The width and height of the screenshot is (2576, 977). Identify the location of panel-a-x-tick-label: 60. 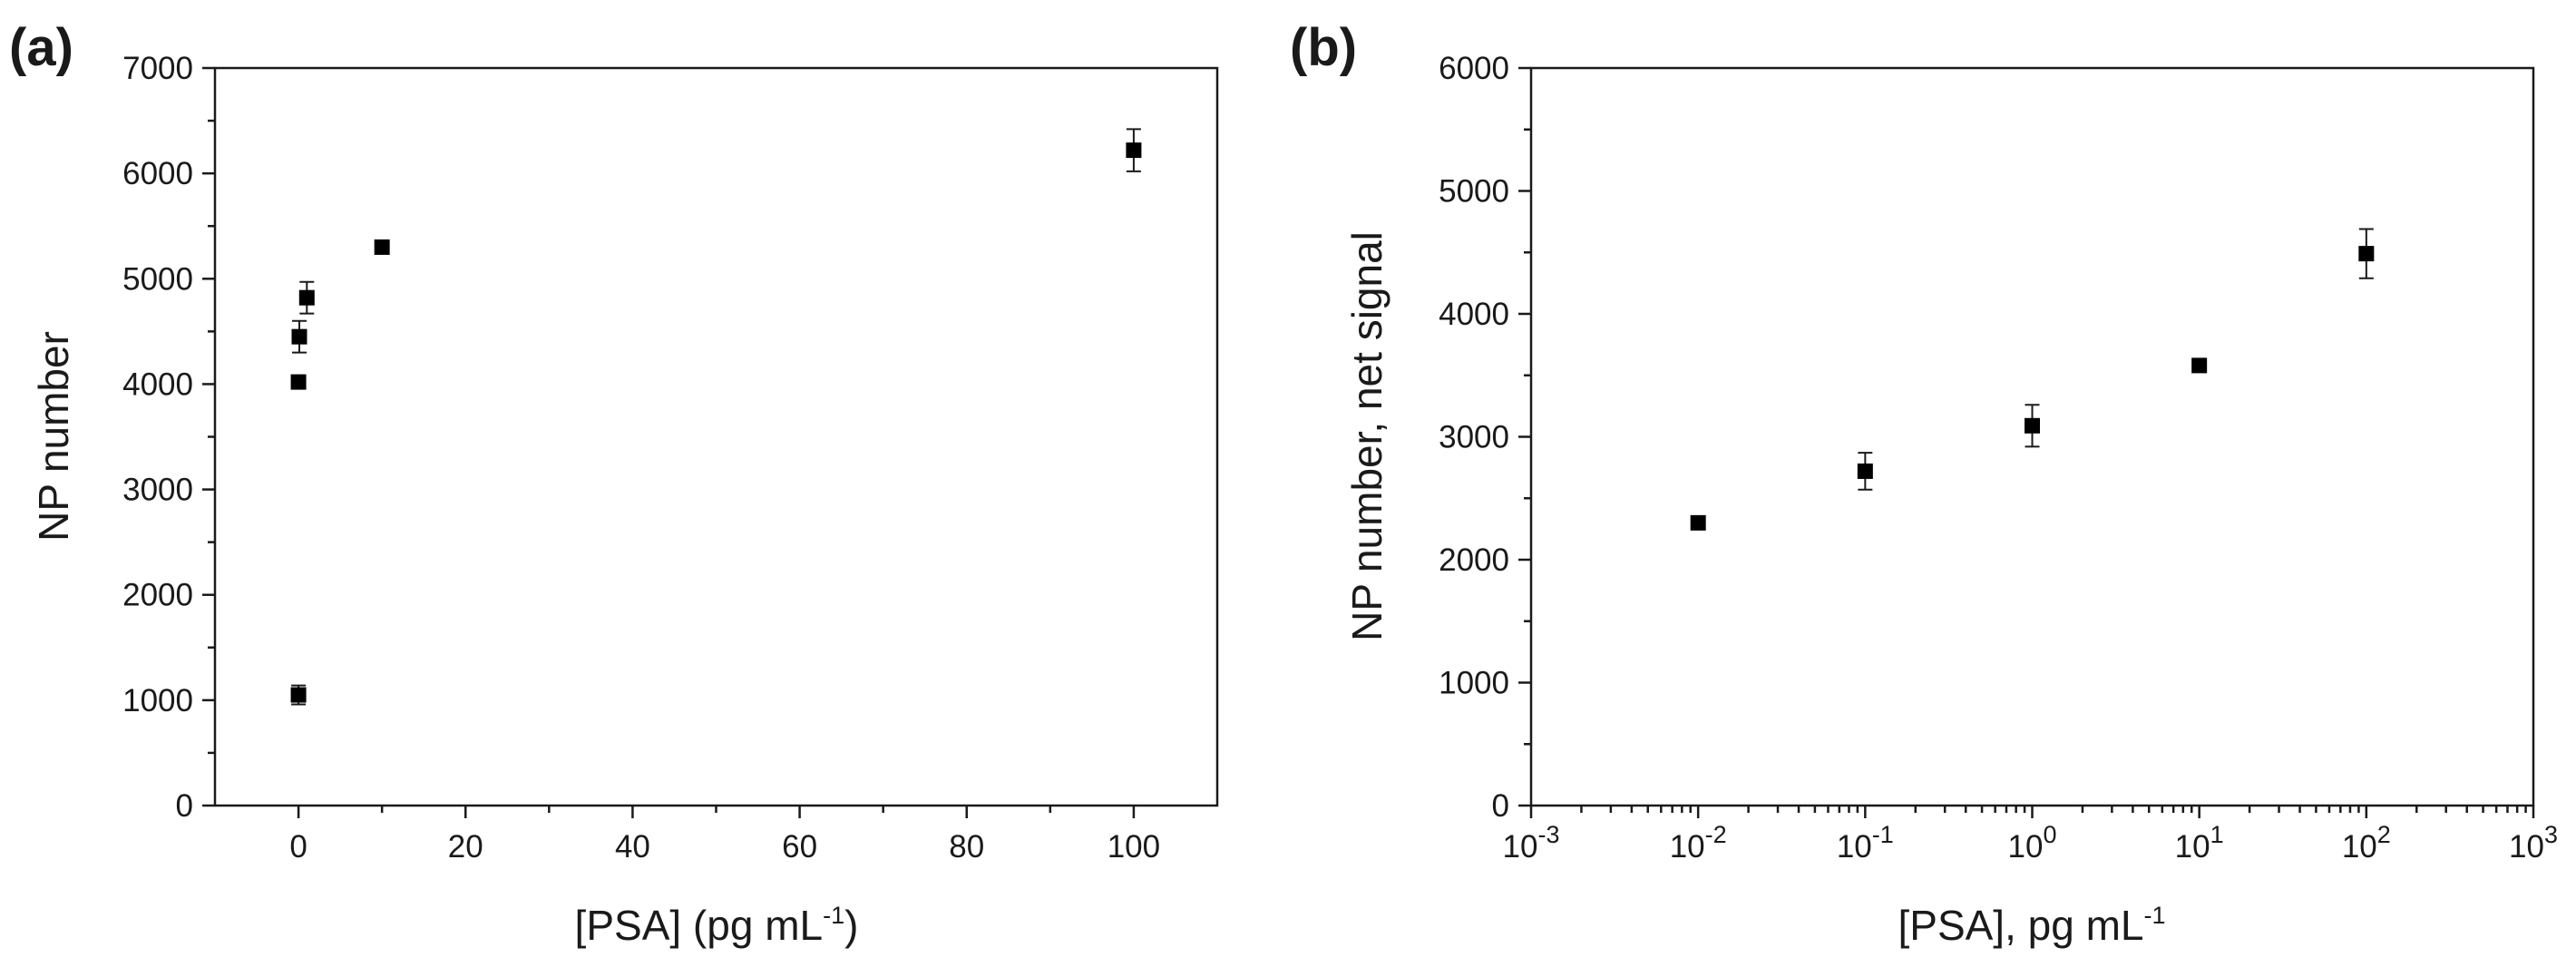
(799, 847).